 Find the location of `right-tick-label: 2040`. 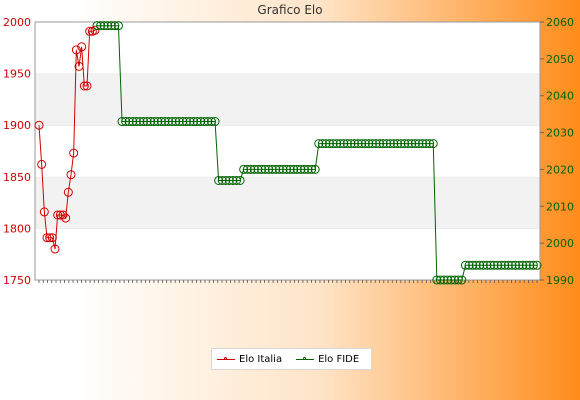

right-tick-label: 2040 is located at coordinates (560, 96).